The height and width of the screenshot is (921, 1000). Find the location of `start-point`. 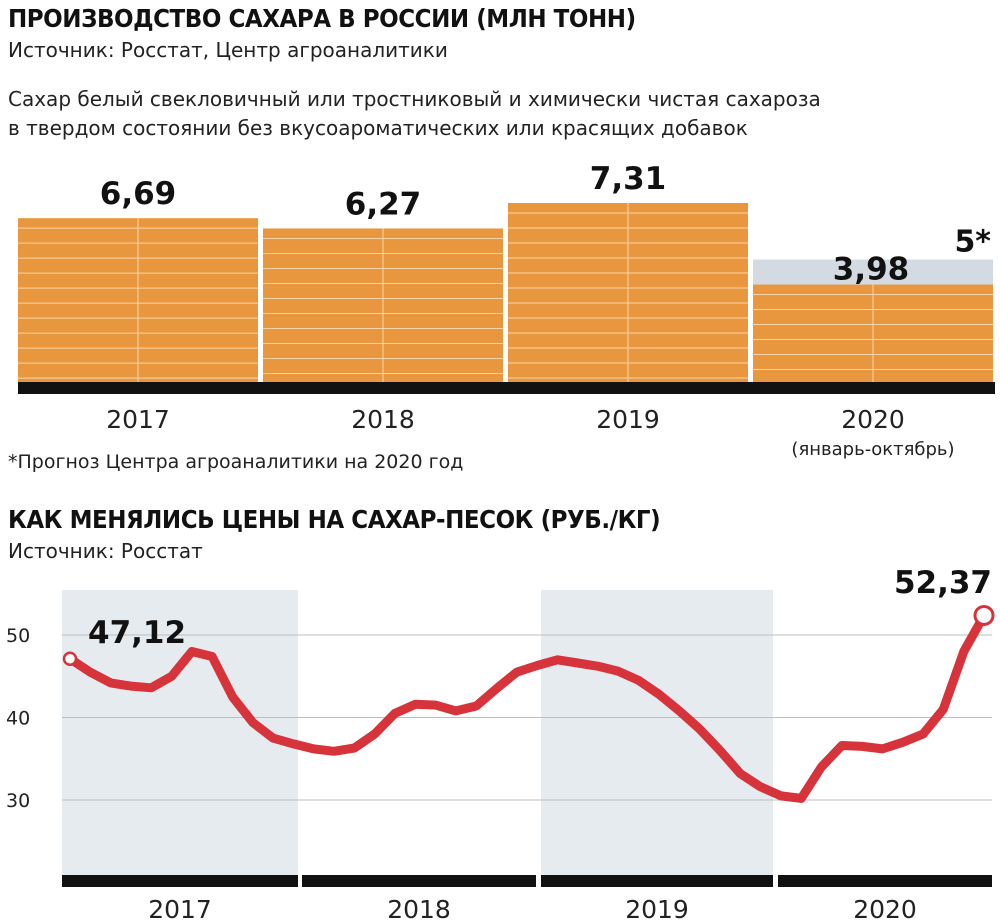

start-point is located at coordinates (70, 659).